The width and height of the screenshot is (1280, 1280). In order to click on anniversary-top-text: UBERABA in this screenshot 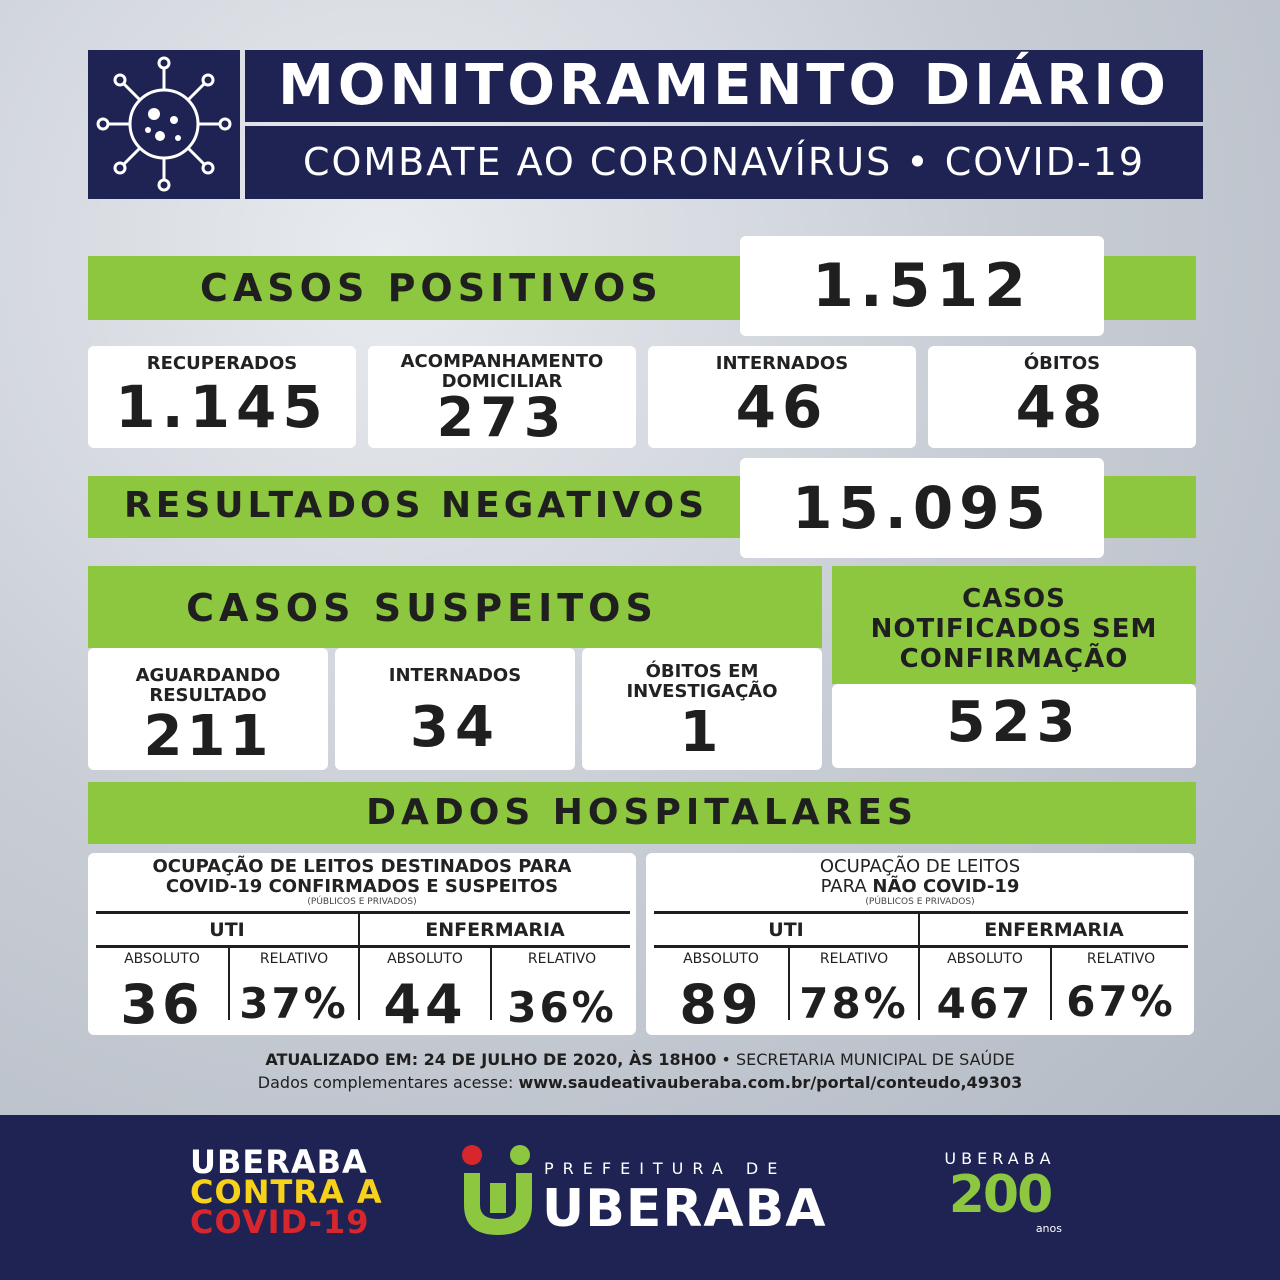, I will do `click(1000, 1158)`.